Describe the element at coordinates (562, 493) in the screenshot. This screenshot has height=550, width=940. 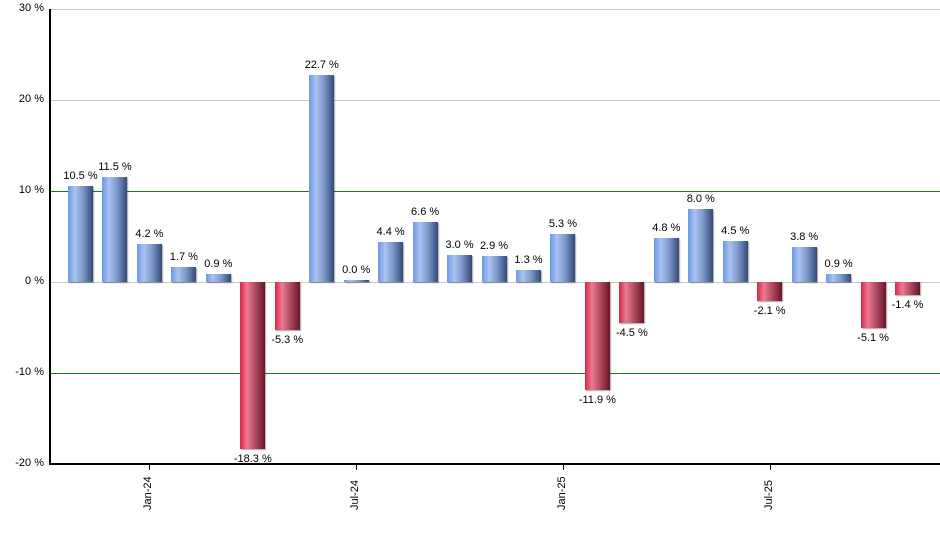
I see `x-tick-label: Jan-25` at that location.